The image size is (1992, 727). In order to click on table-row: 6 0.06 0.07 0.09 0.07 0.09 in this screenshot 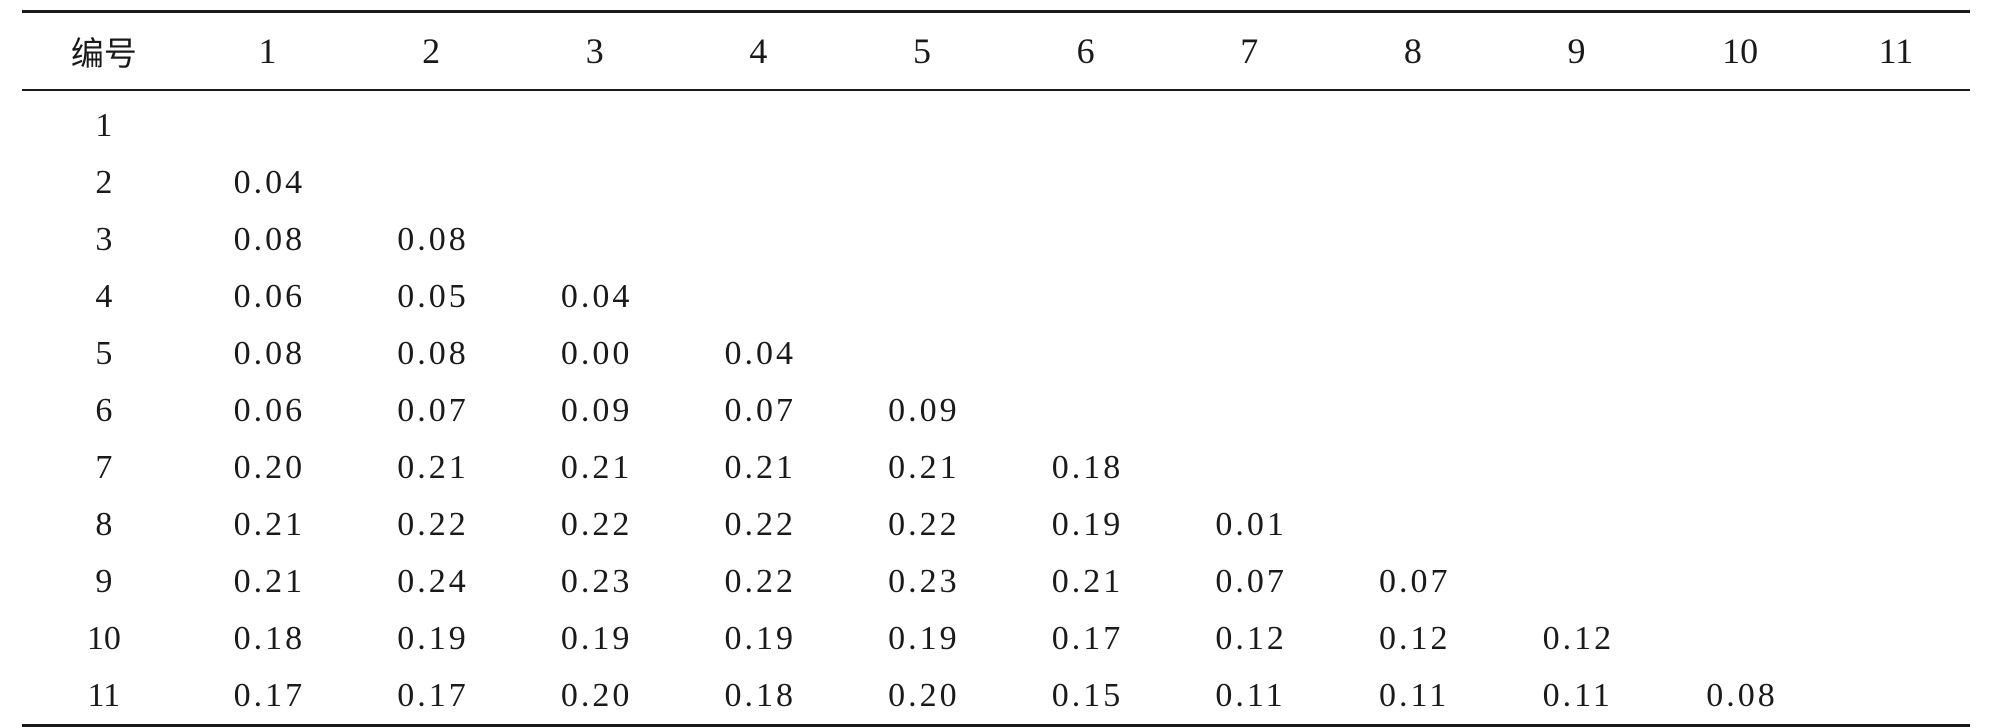, I will do `click(996, 410)`.